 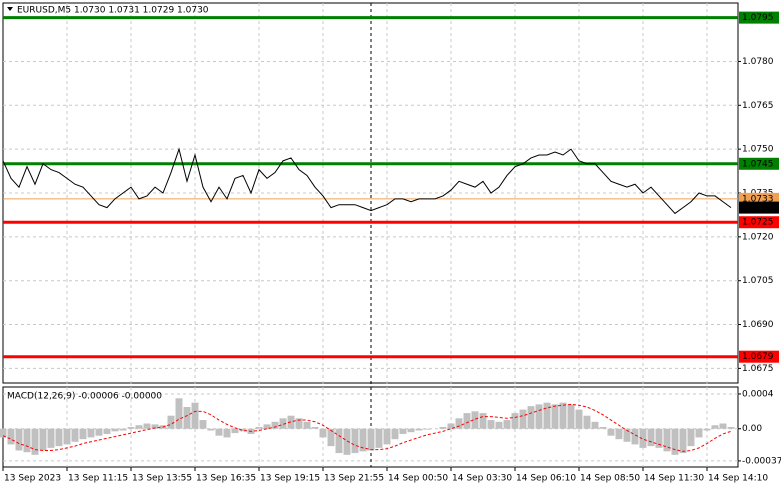 I want to click on x-tick-label: 13 Sep 2023, so click(x=32, y=479).